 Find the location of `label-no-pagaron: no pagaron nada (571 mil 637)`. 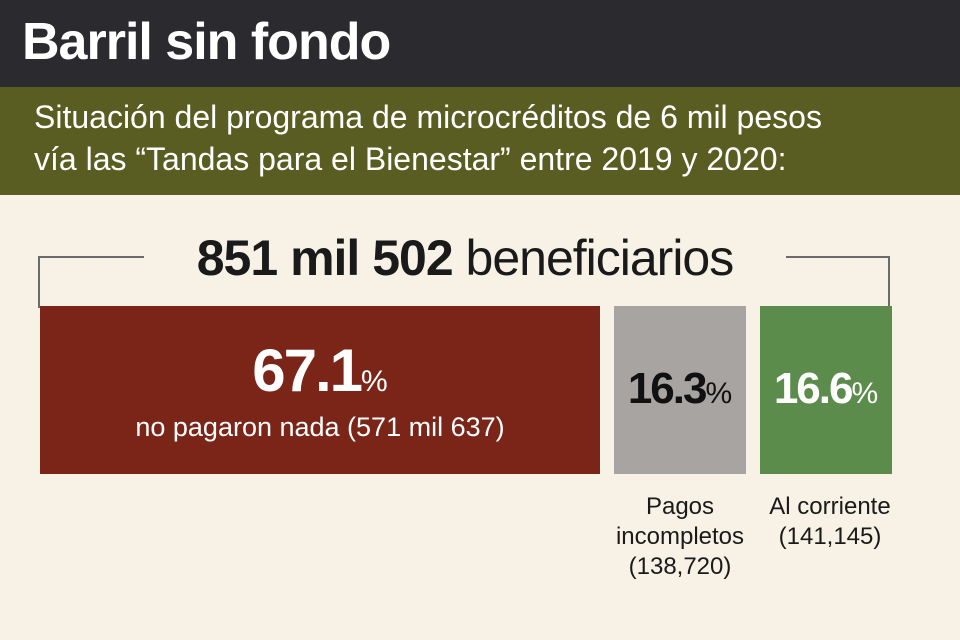

label-no-pagaron: no pagaron nada (571 mil 637) is located at coordinates (320, 427).